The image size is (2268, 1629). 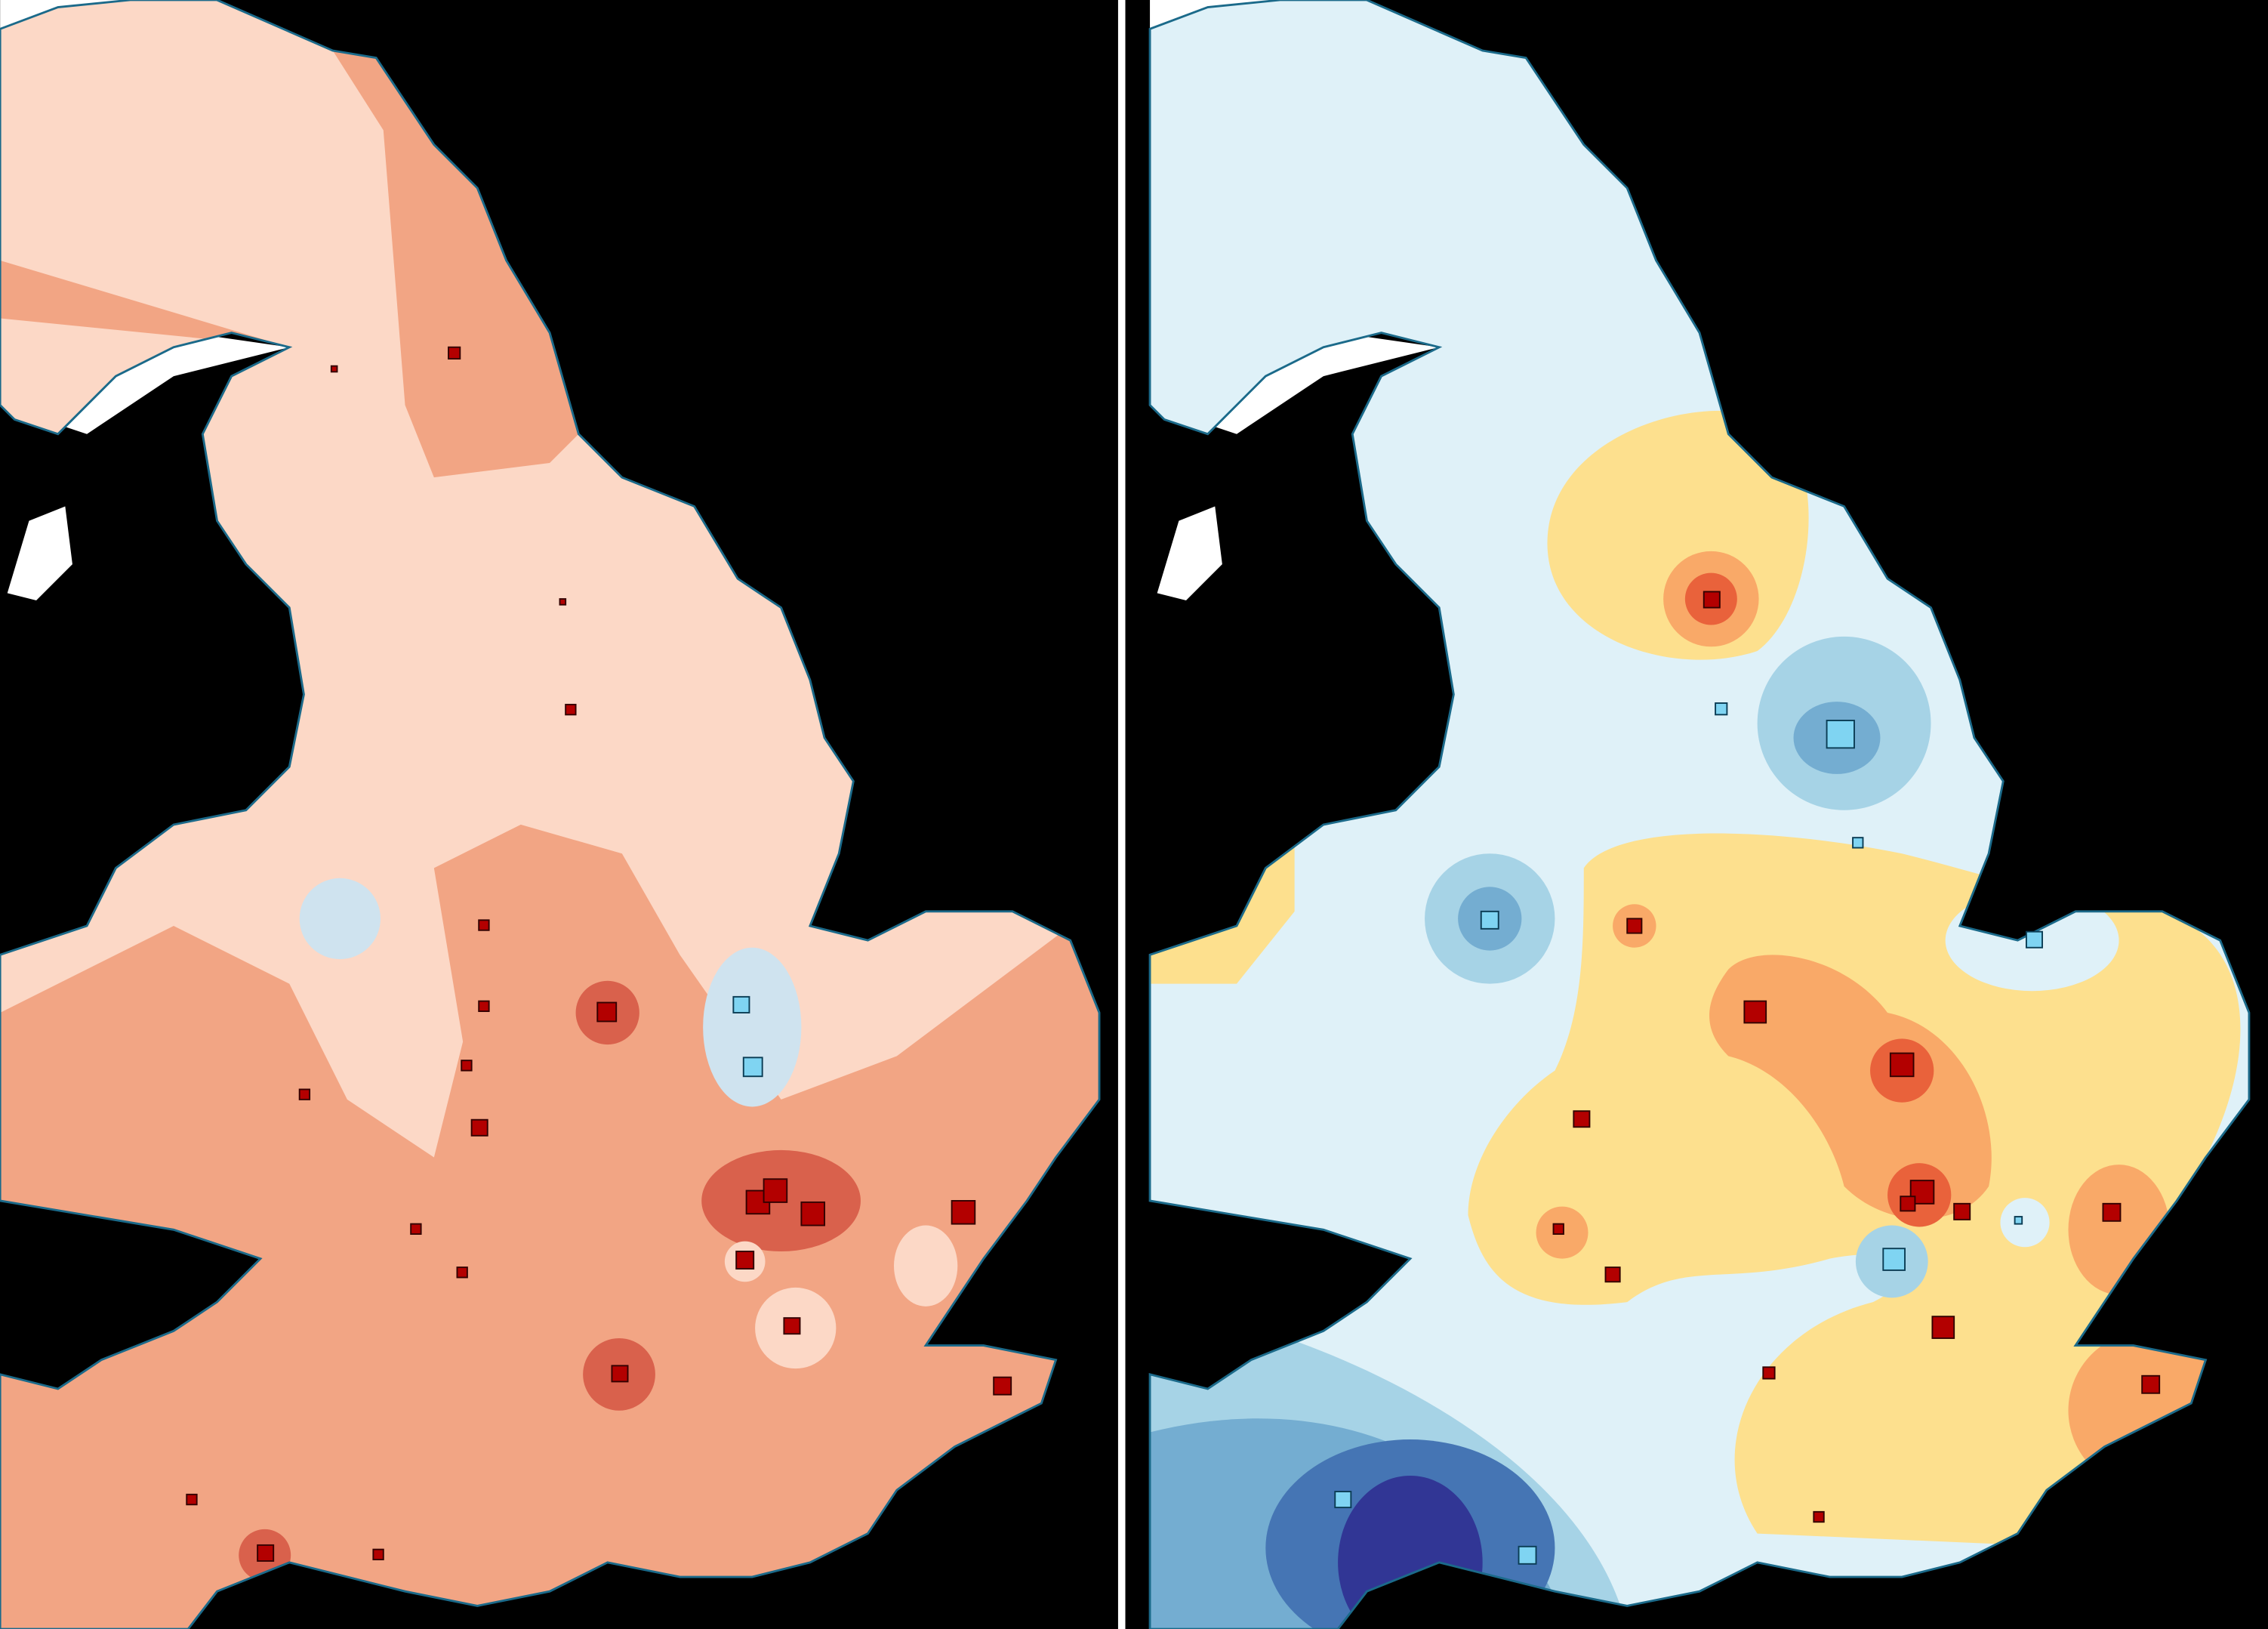 I want to click on zone-neutral, so click(x=2025, y=1223).